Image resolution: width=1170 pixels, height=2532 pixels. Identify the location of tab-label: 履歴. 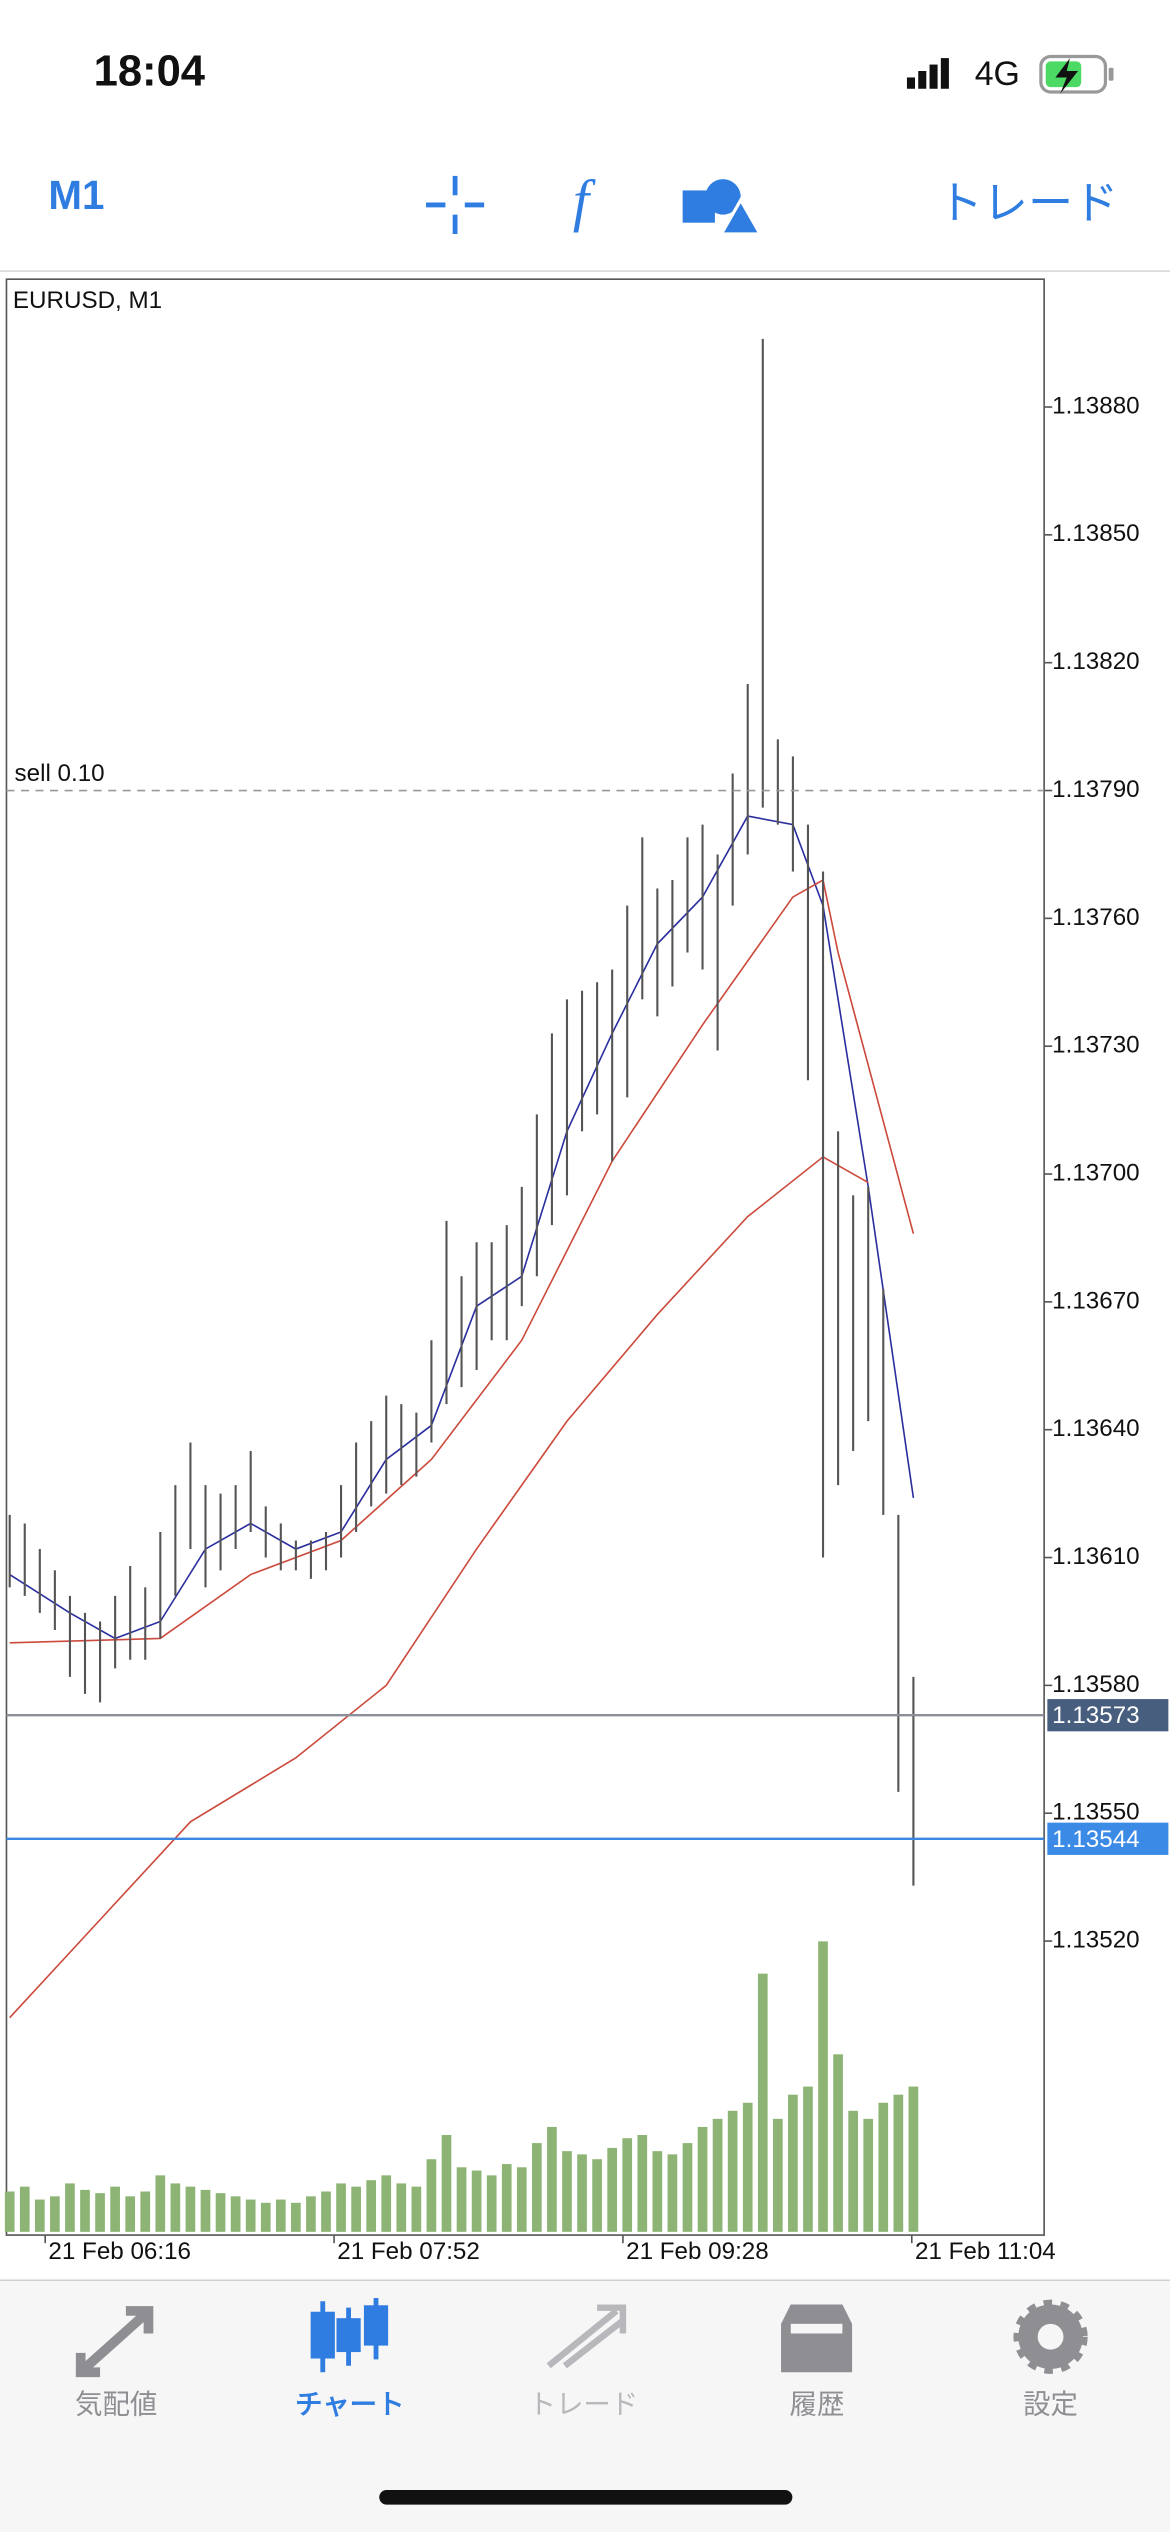
(817, 2403).